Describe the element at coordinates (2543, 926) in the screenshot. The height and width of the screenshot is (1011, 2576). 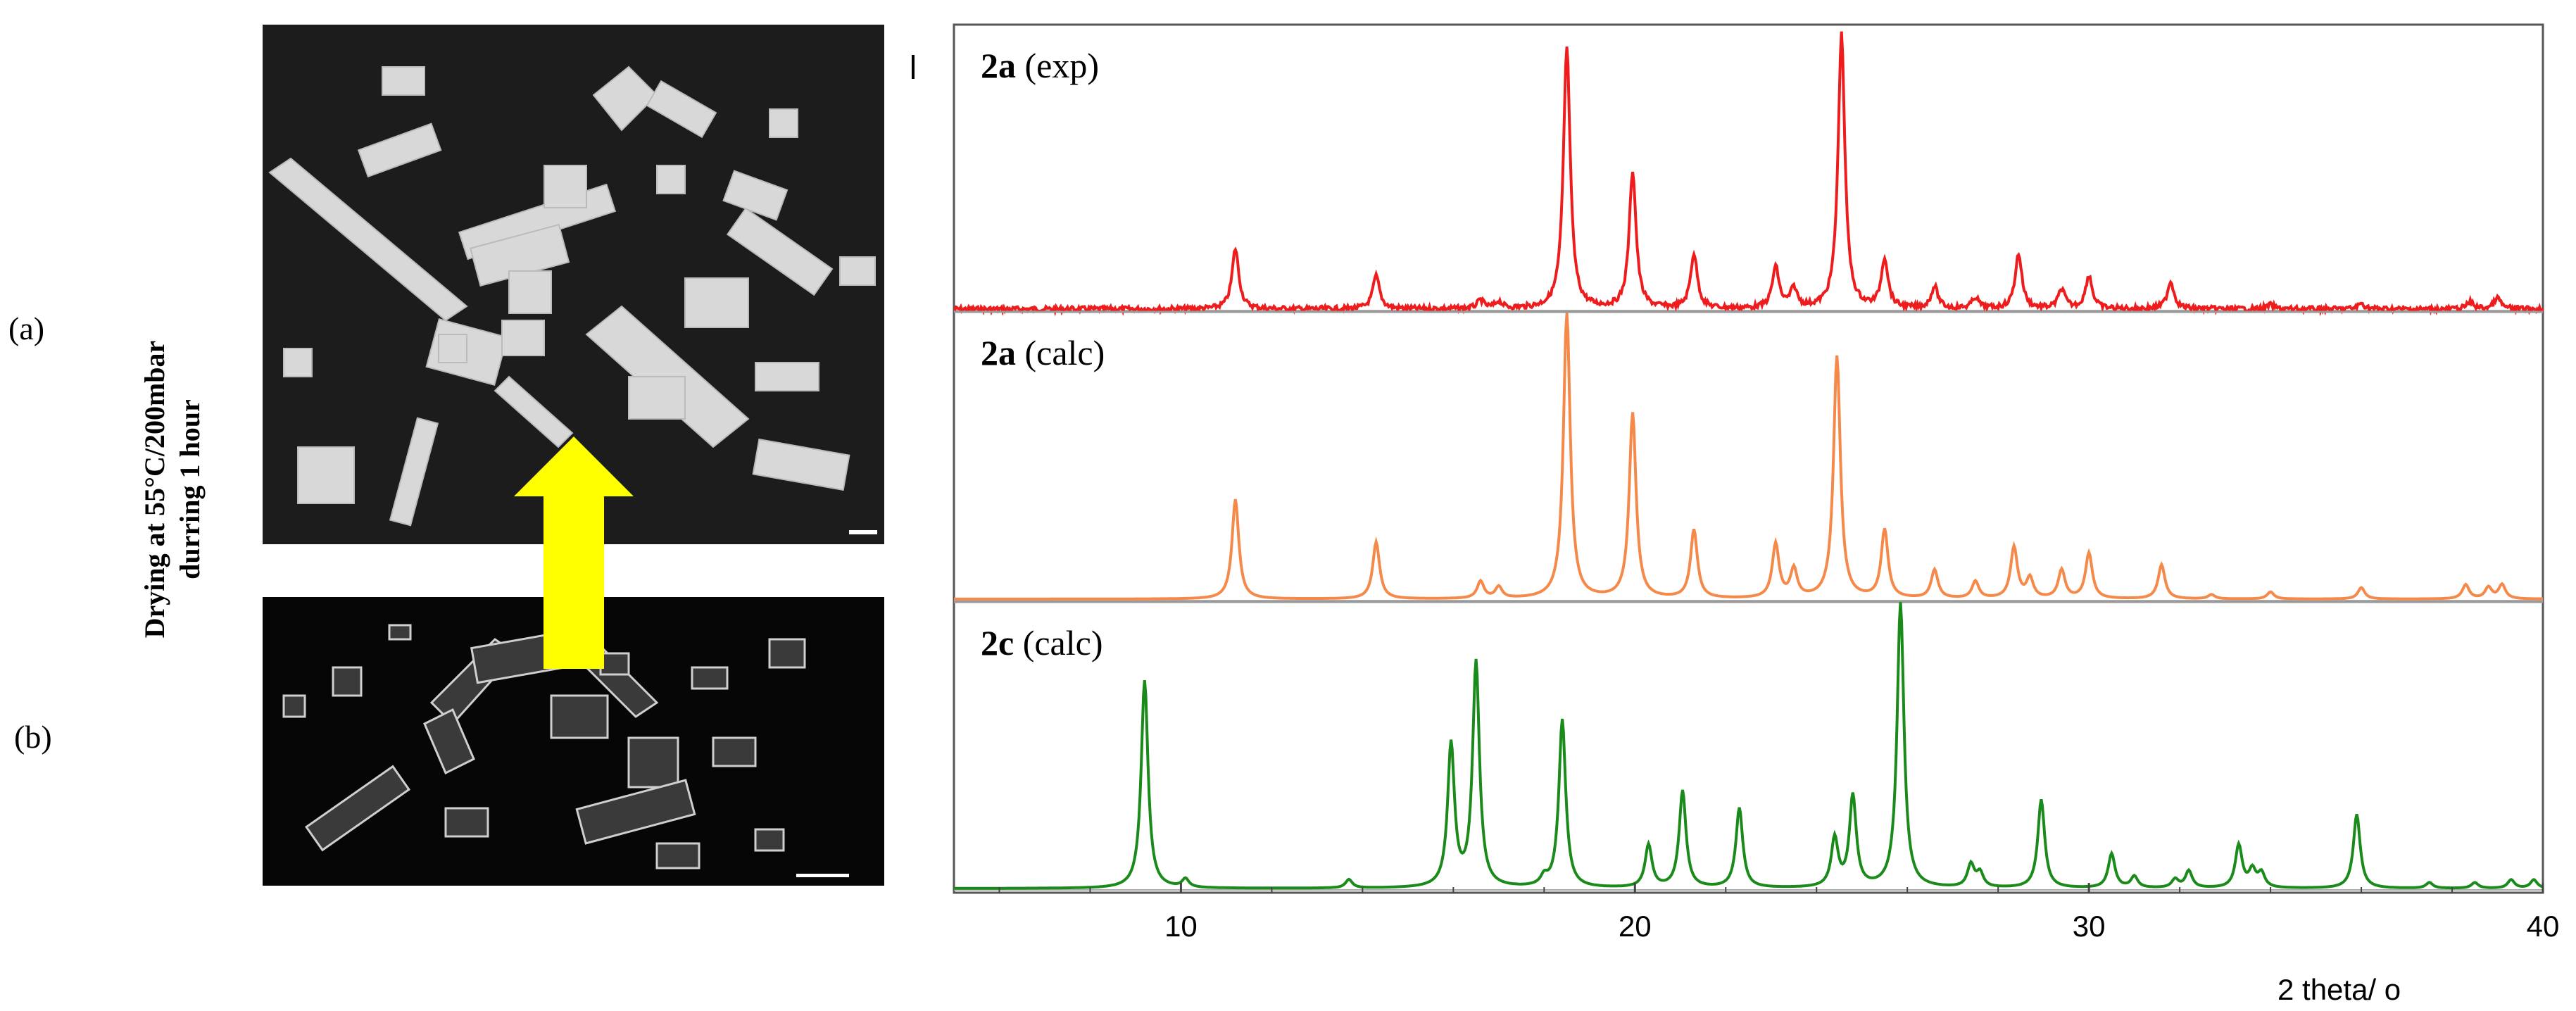
I see `x-tick-label: 40` at that location.